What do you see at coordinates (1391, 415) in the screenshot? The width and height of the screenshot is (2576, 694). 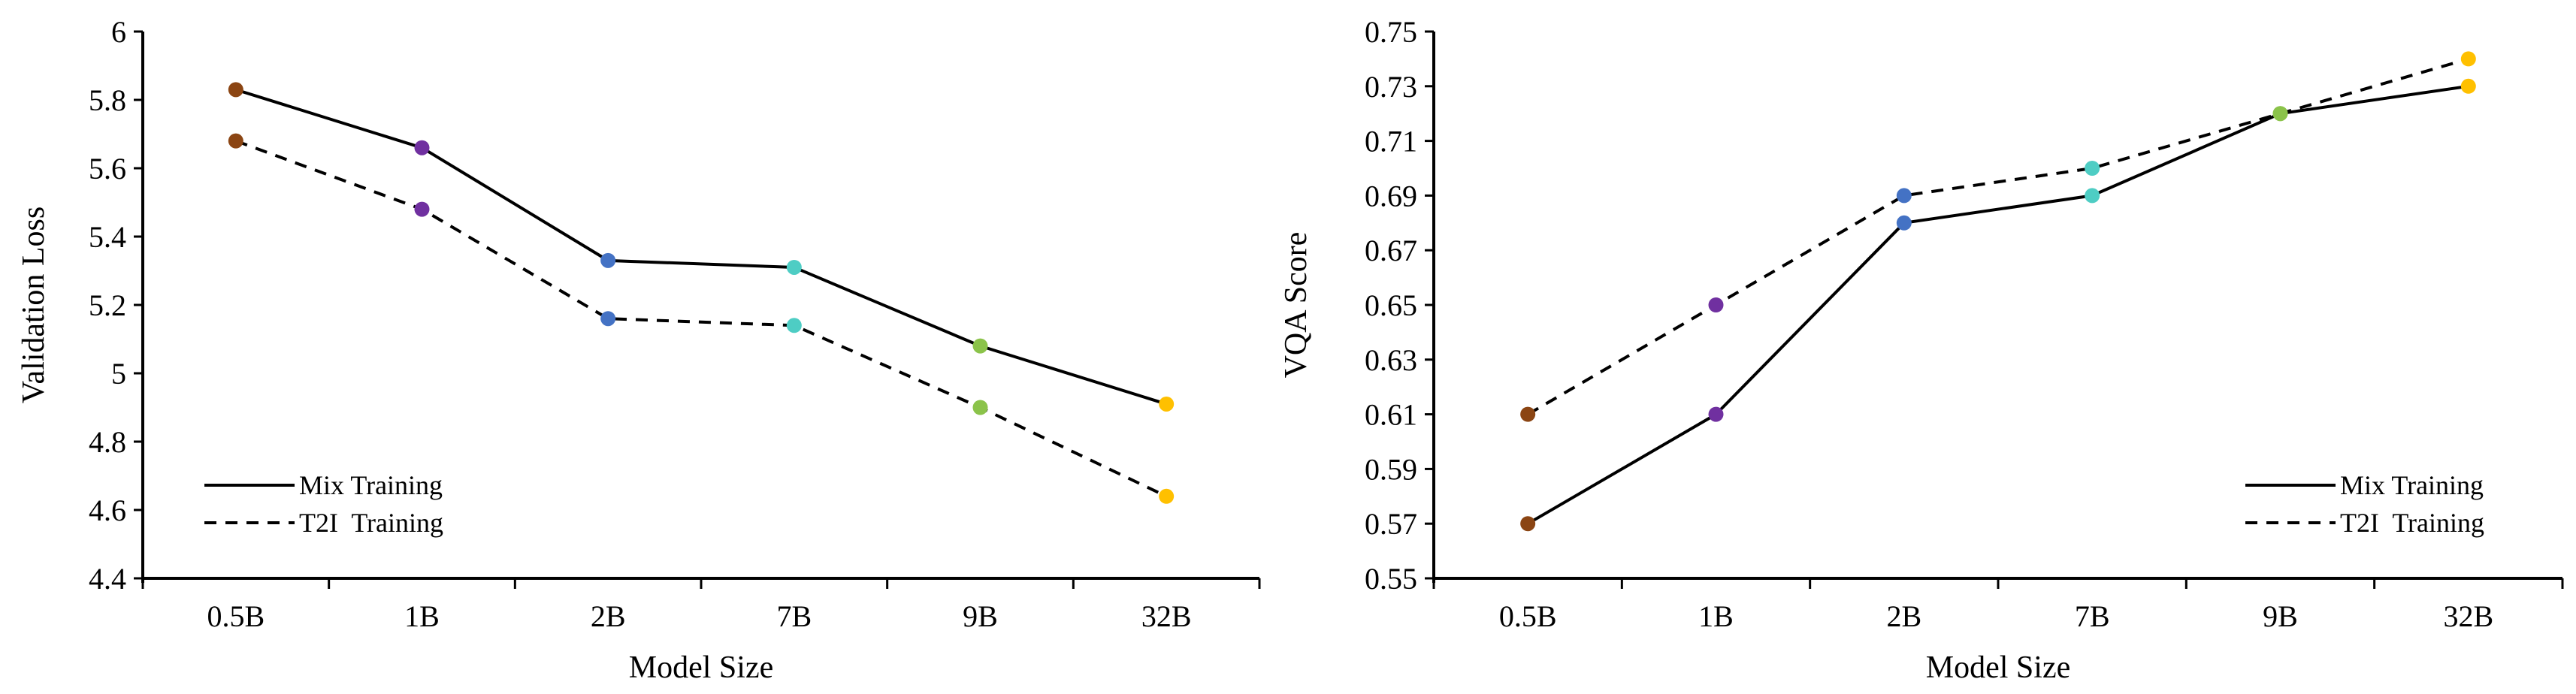 I see `y-tick-label: 0.61` at bounding box center [1391, 415].